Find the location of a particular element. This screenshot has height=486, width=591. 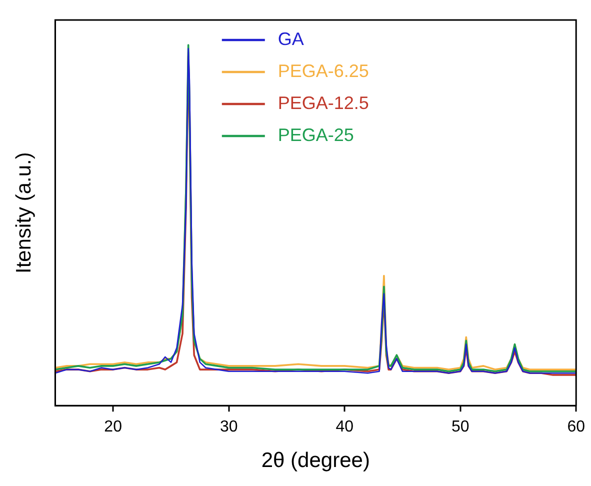

legend-label: GA is located at coordinates (291, 38).